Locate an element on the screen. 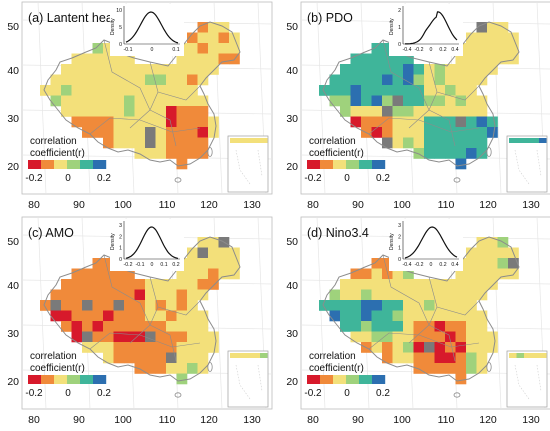 The width and height of the screenshot is (550, 431). density-x-tick: -0.4 is located at coordinates (407, 265).